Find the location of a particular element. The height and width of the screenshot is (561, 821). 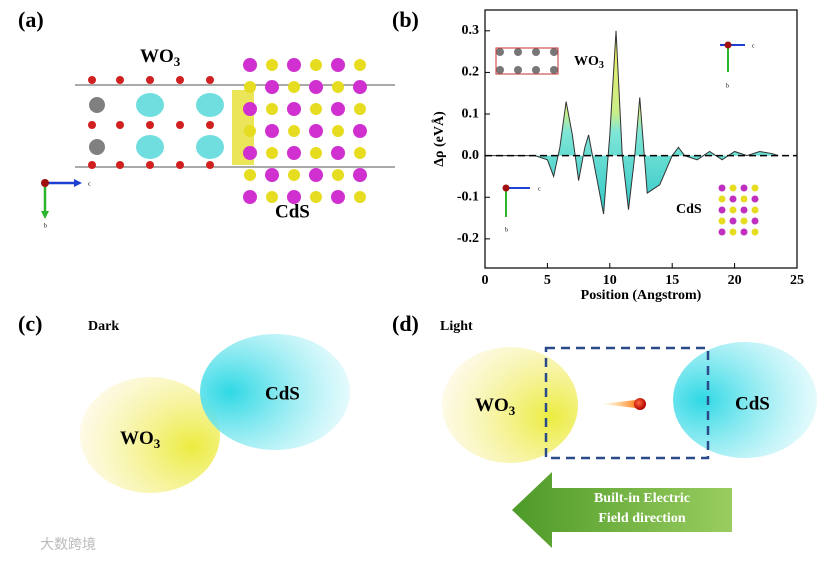

x-tick-label: 10 is located at coordinates (610, 280).